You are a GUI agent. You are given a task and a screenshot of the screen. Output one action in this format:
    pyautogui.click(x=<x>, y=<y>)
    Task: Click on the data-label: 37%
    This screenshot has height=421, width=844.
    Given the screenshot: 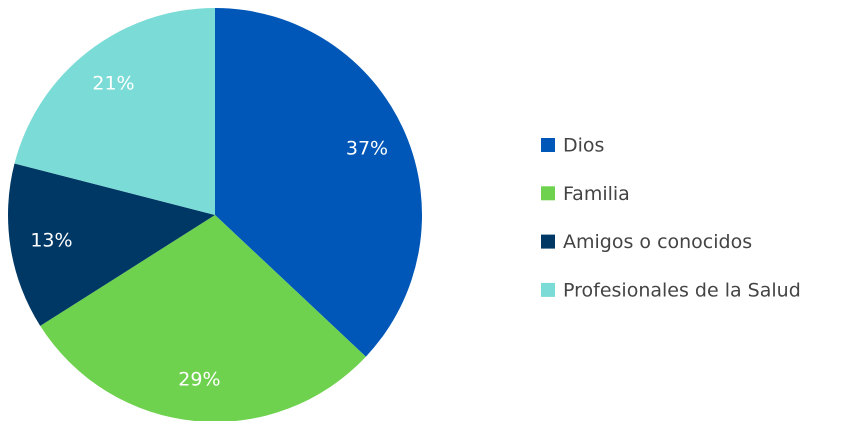 What is the action you would take?
    pyautogui.click(x=367, y=149)
    